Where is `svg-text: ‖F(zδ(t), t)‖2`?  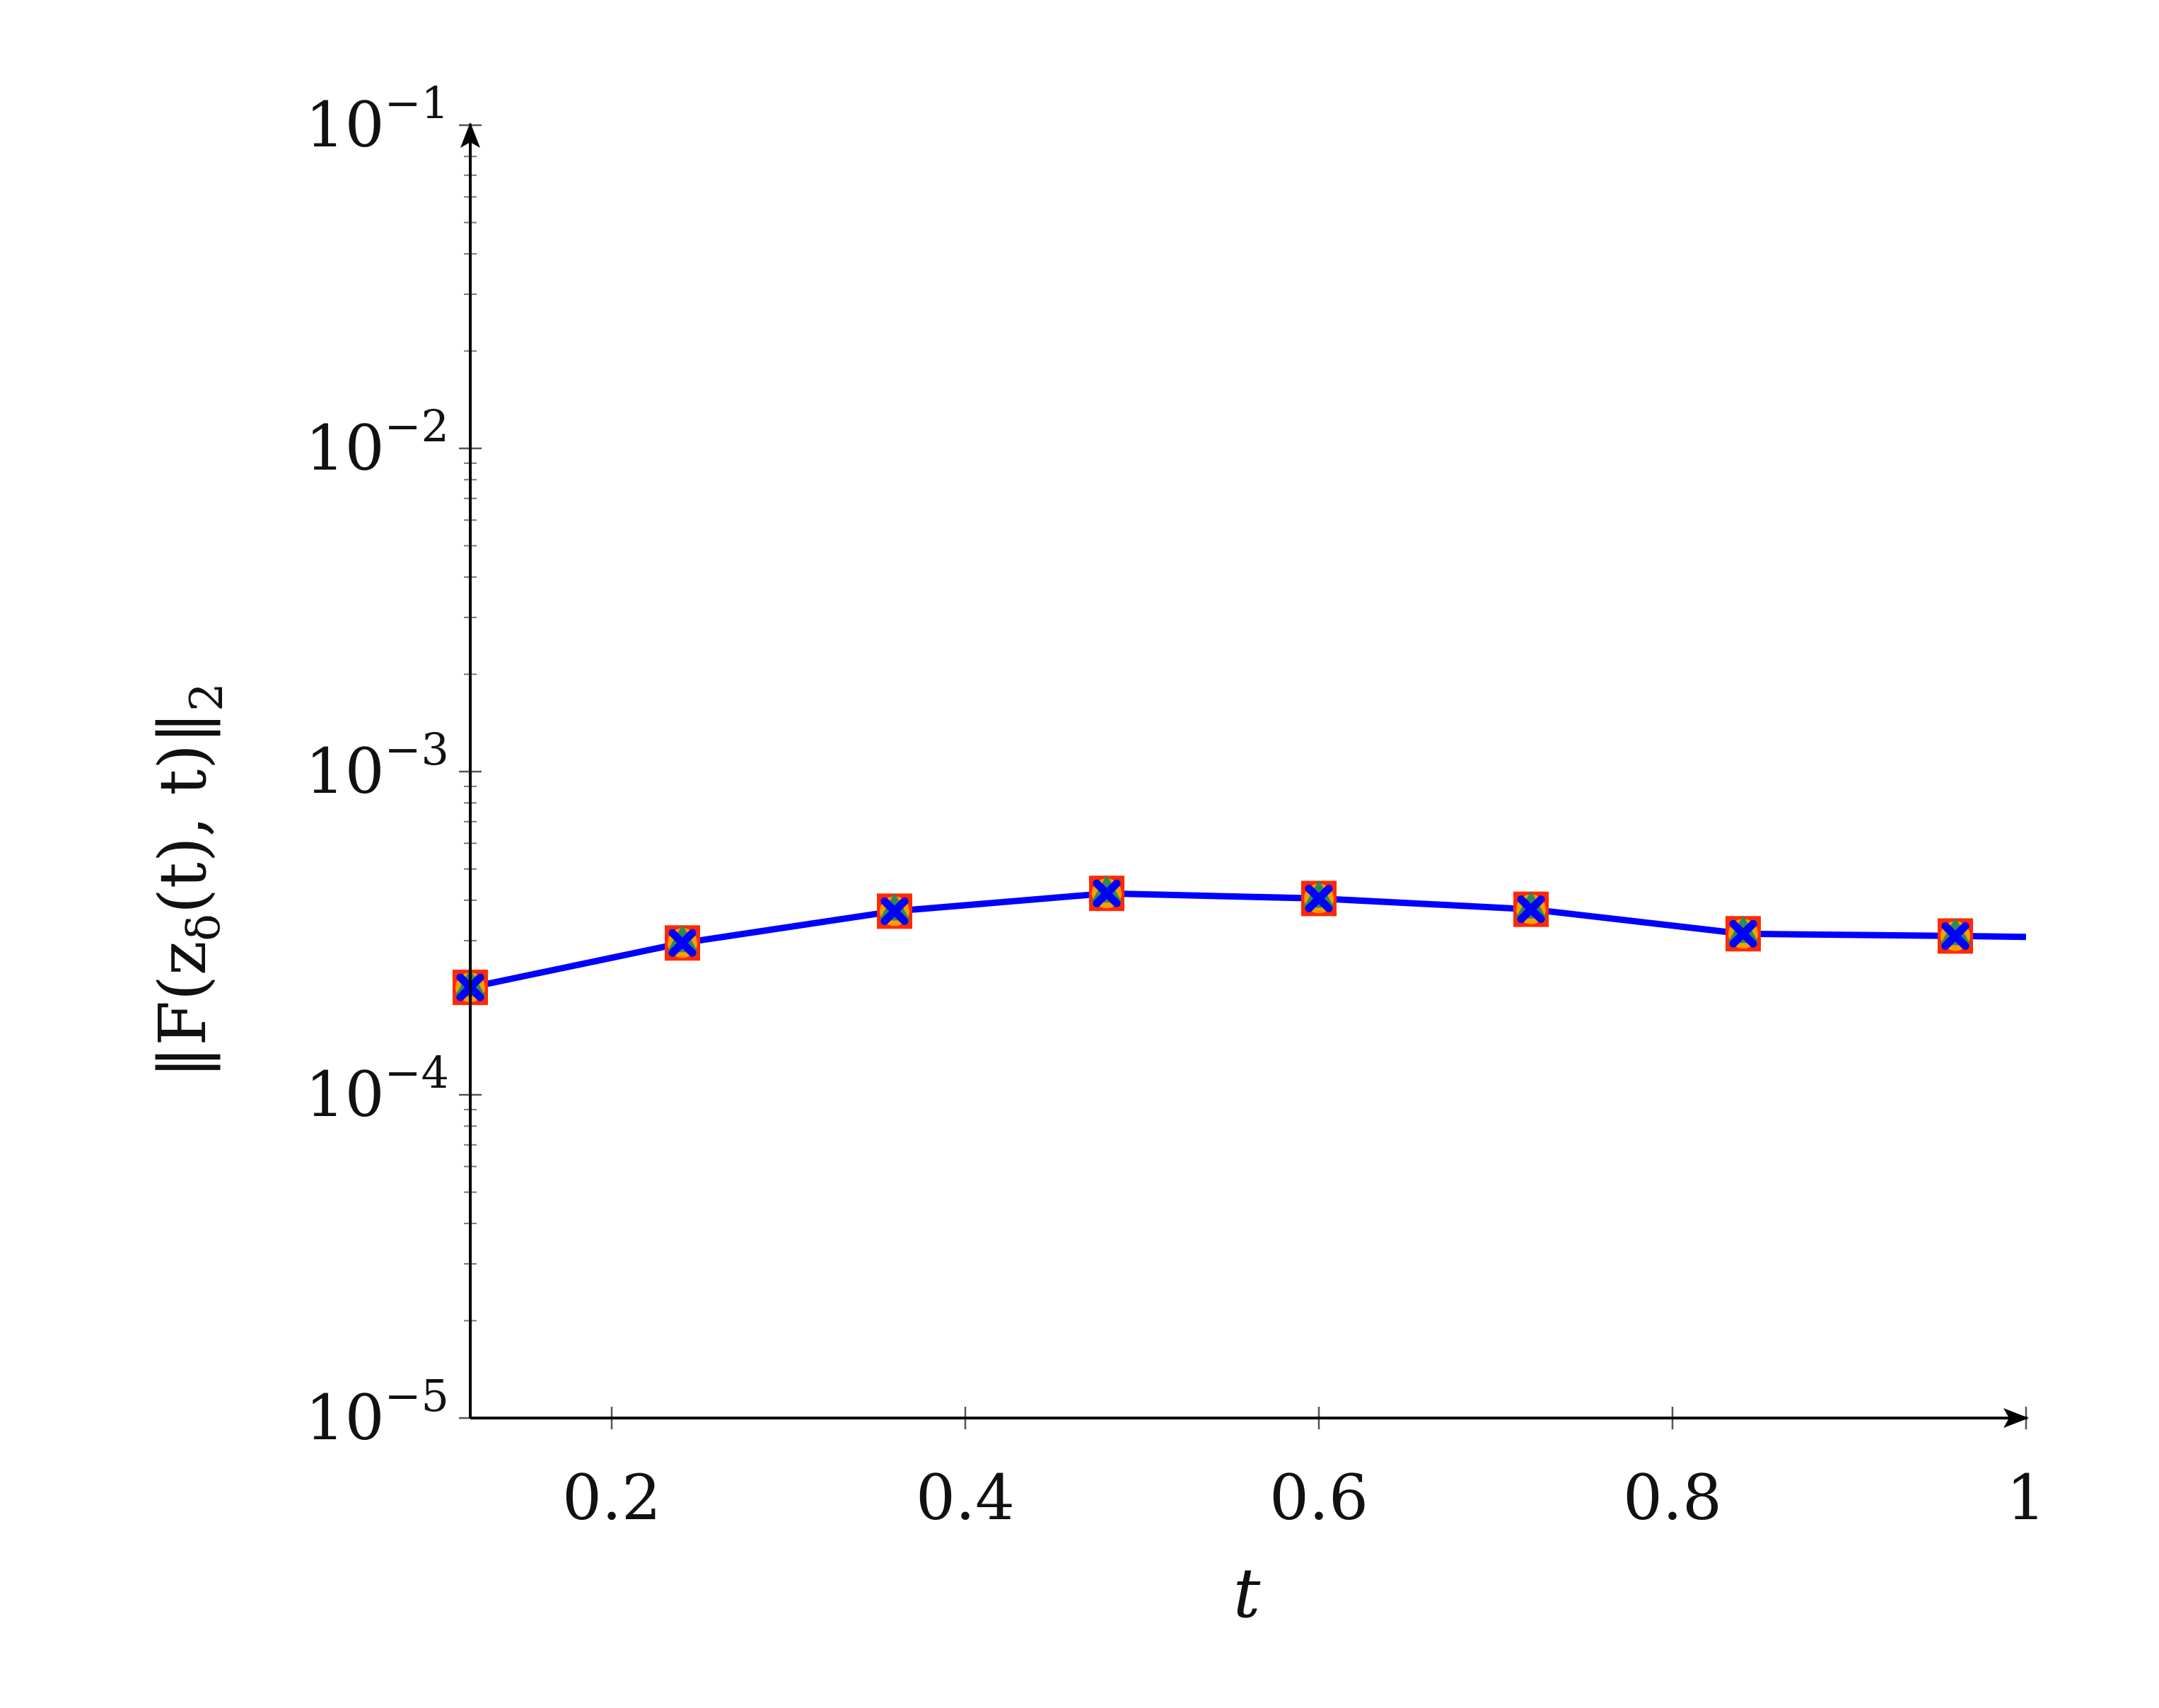
svg-text: ‖F(zδ(t), t)‖2 is located at coordinates (189, 880).